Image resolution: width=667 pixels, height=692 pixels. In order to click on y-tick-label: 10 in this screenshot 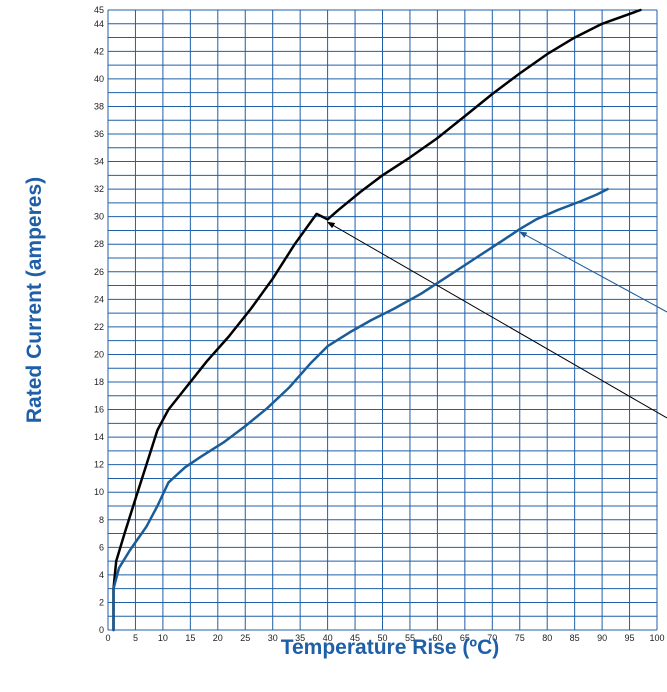, I will do `click(99, 492)`.